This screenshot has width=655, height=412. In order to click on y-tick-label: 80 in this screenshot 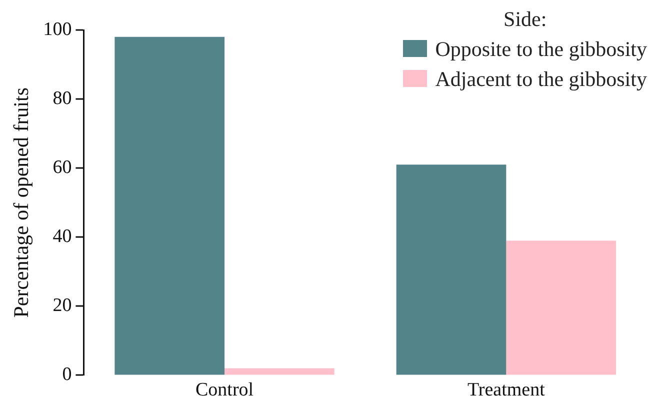, I will do `click(62, 99)`.